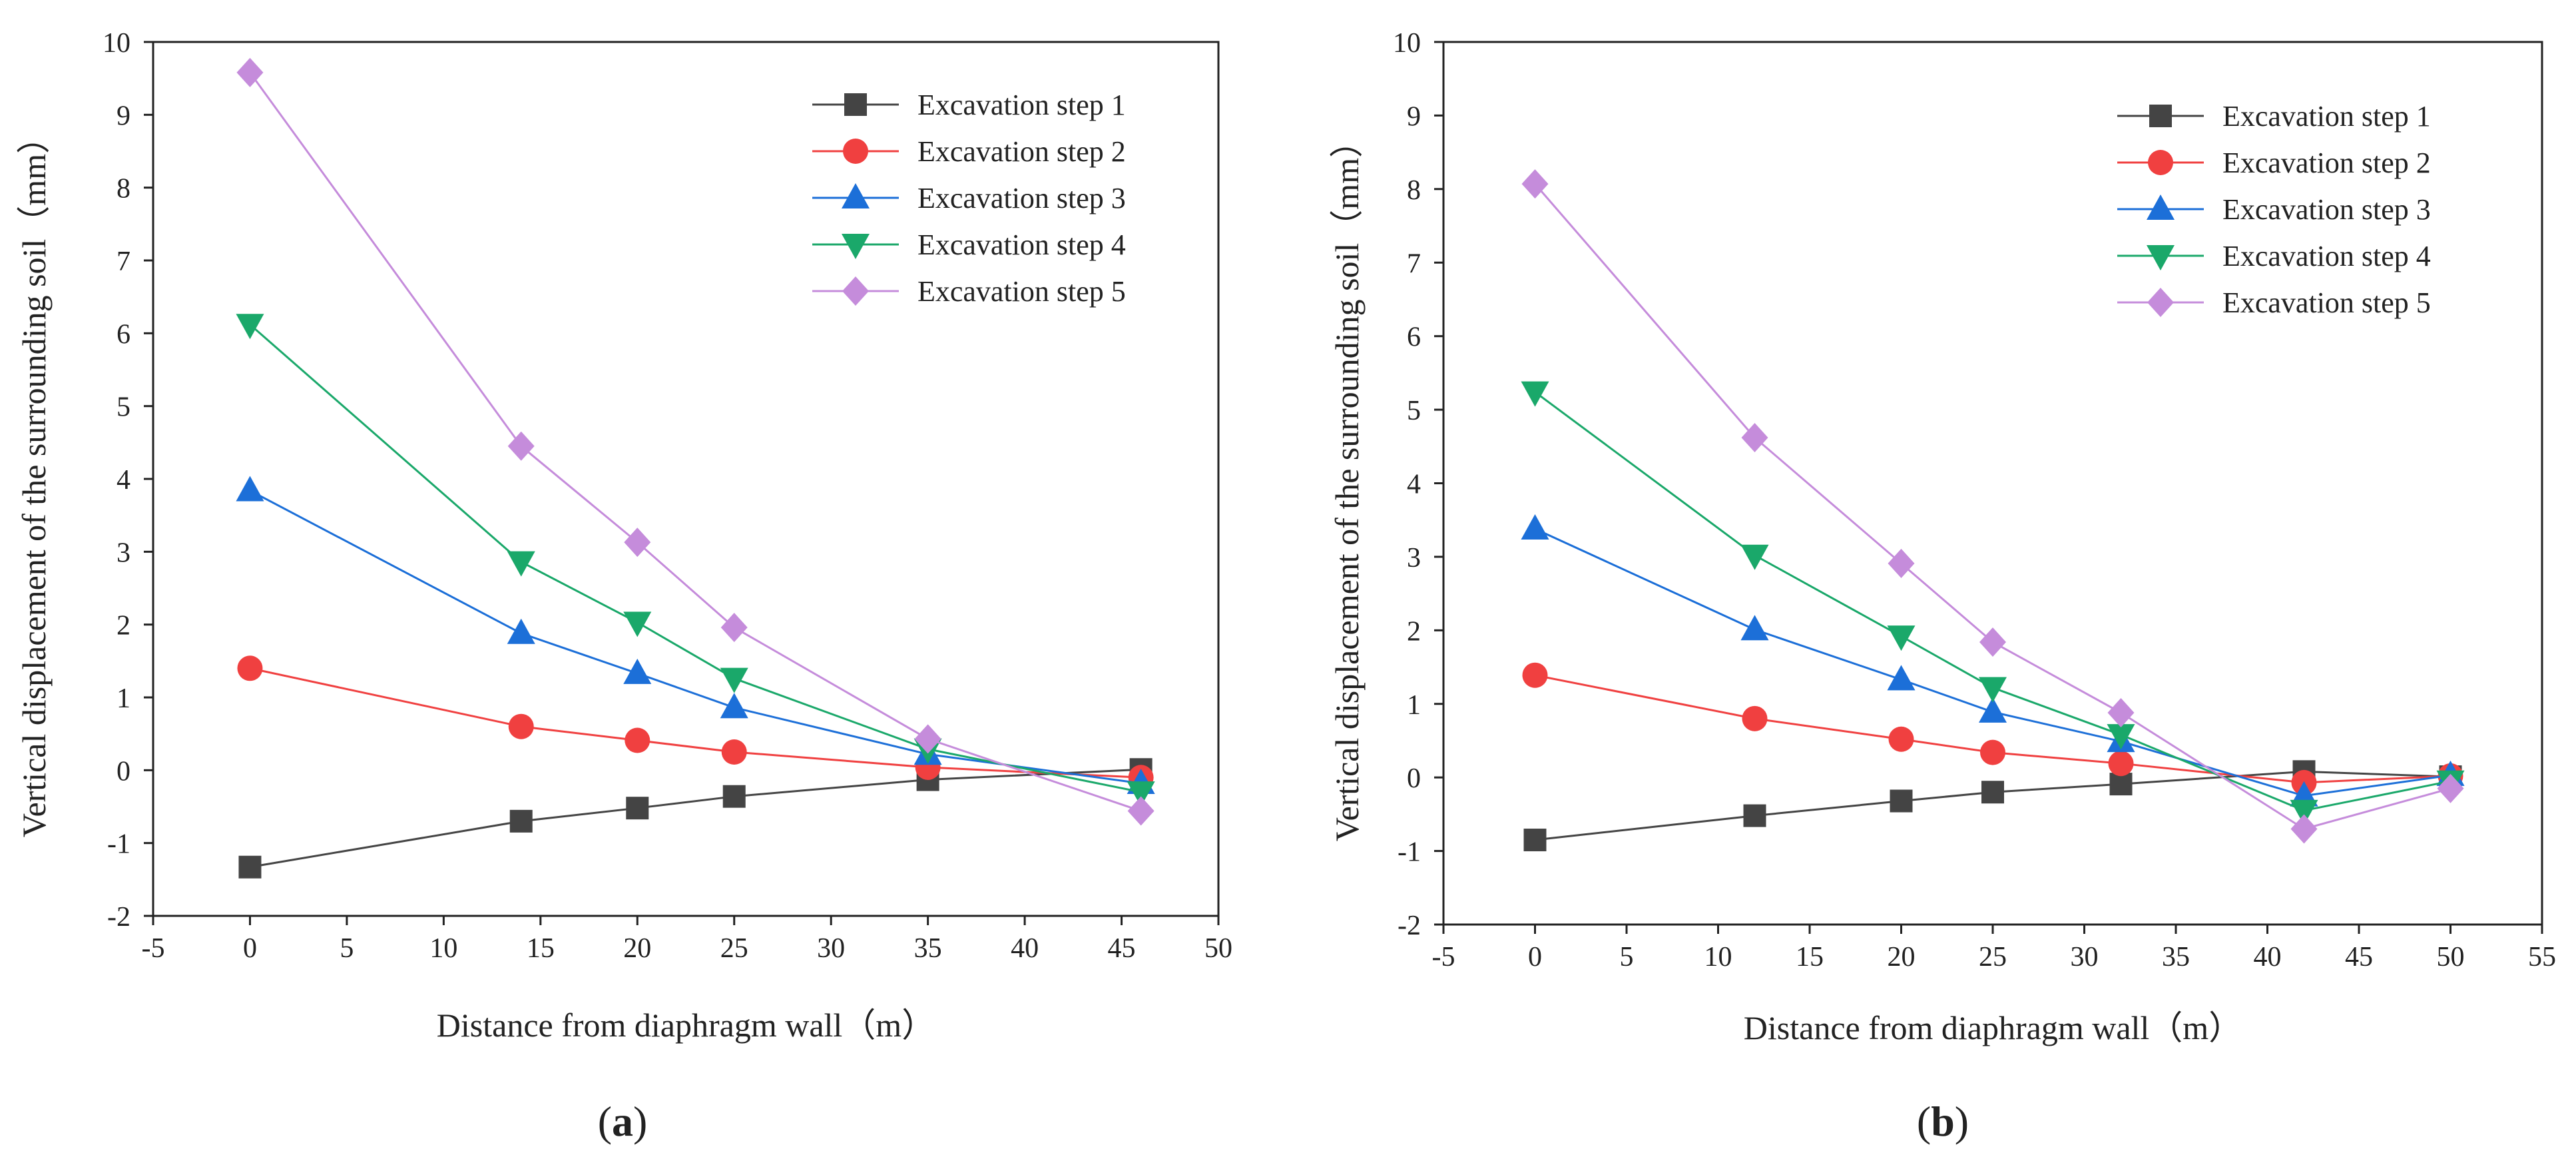 The height and width of the screenshot is (1151, 2576). Describe the element at coordinates (1414, 411) in the screenshot. I see `y-tick-label-b: 5` at that location.